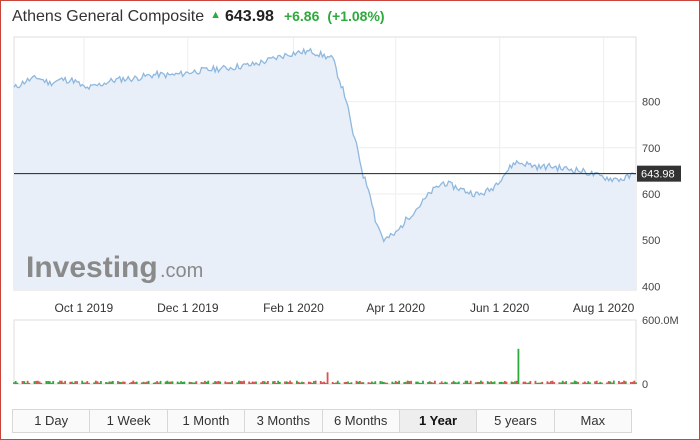  Describe the element at coordinates (438, 421) in the screenshot. I see `tab-1-year: 1 Year` at that location.